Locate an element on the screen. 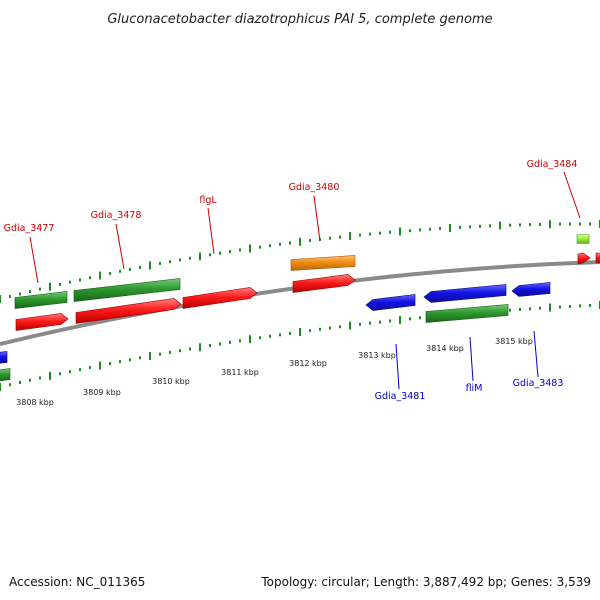 This screenshot has height=600, width=600. accession-text: Accession: NC_011365 is located at coordinates (77, 582).